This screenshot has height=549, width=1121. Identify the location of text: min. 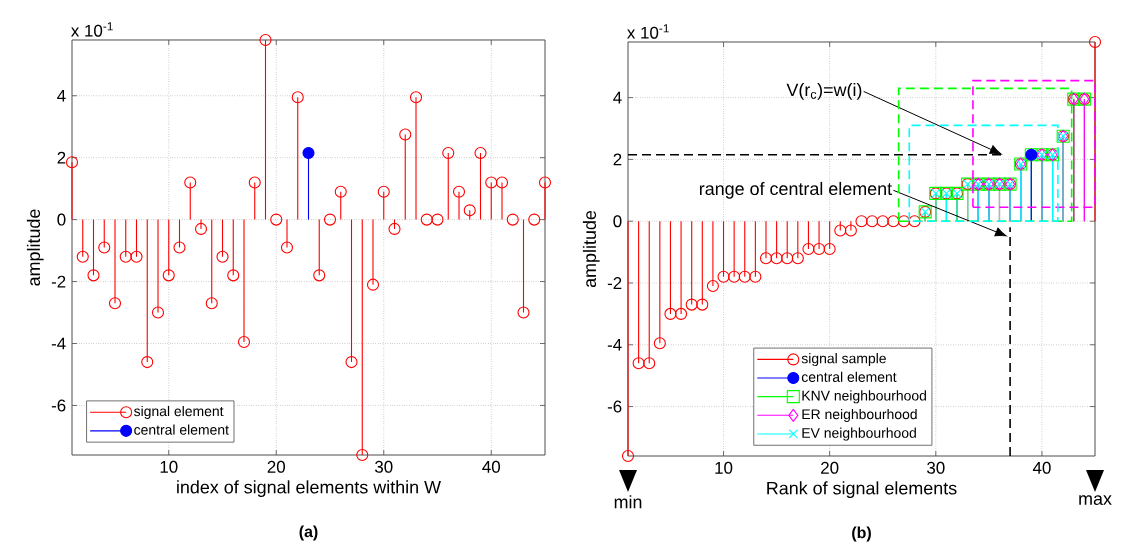
(628, 502).